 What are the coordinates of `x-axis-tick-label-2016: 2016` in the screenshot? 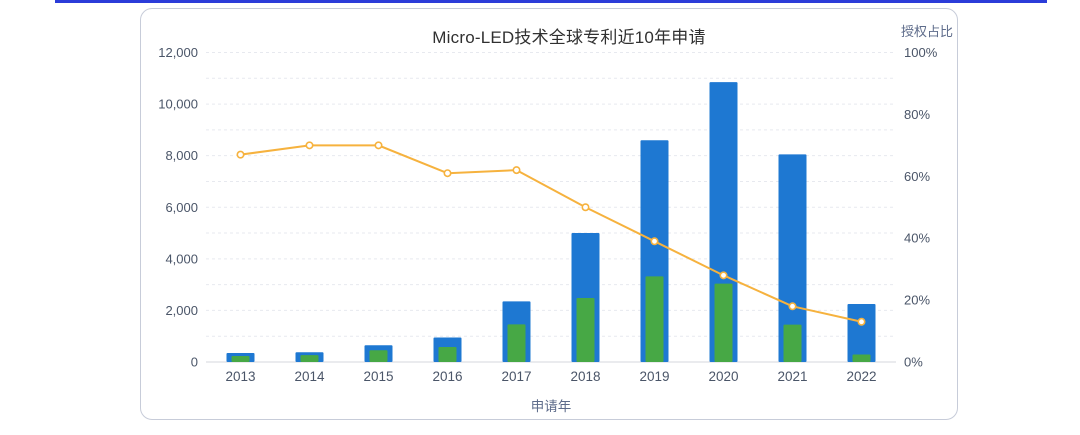 It's located at (447, 376).